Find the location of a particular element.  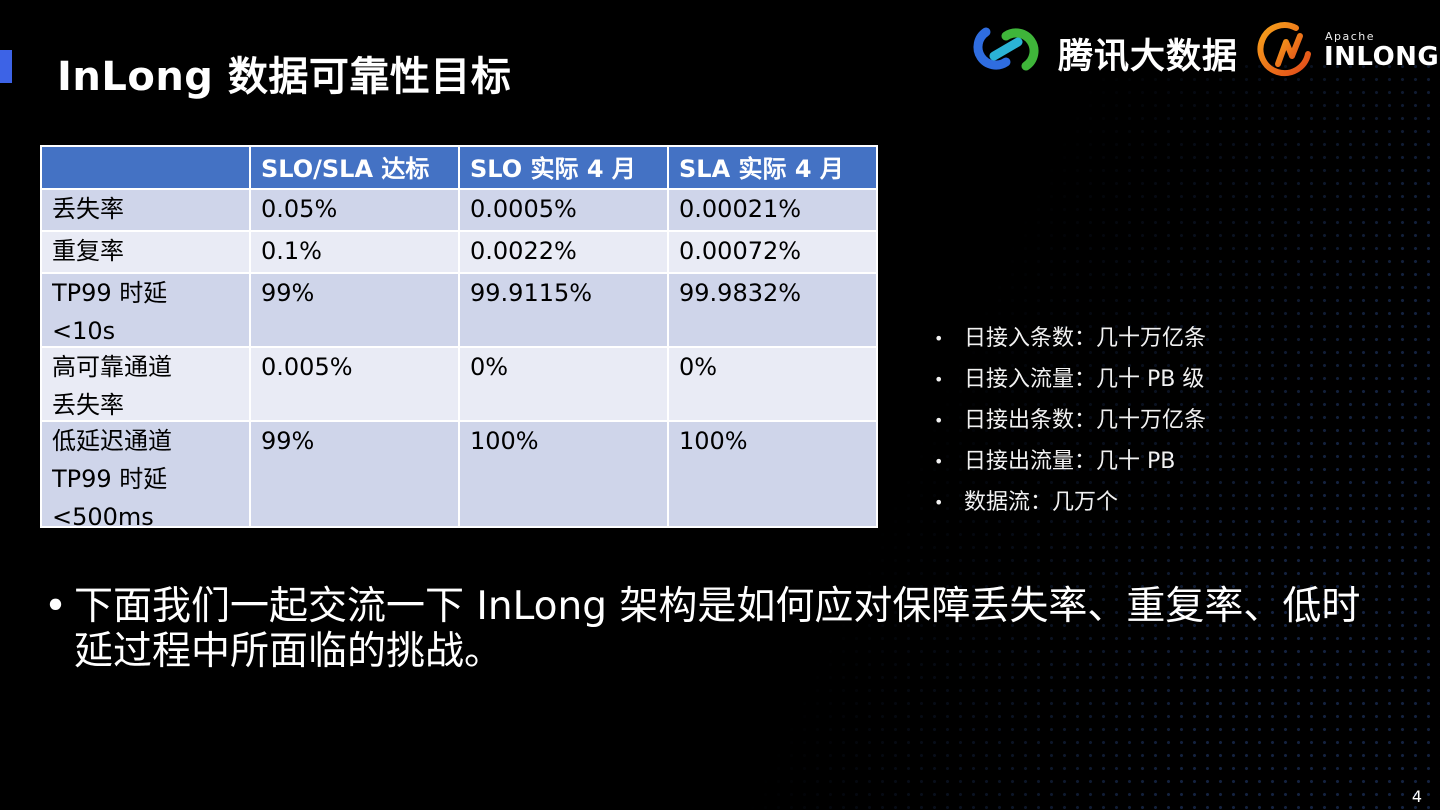

slide-title: InLong 数据可靠性目标 is located at coordinates (284, 77).